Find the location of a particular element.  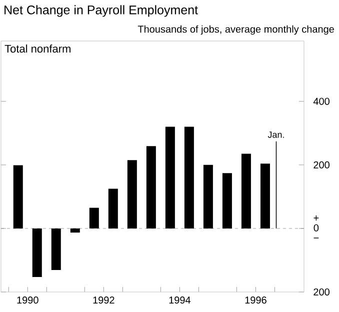

x-tick-label: 1992 is located at coordinates (103, 300).